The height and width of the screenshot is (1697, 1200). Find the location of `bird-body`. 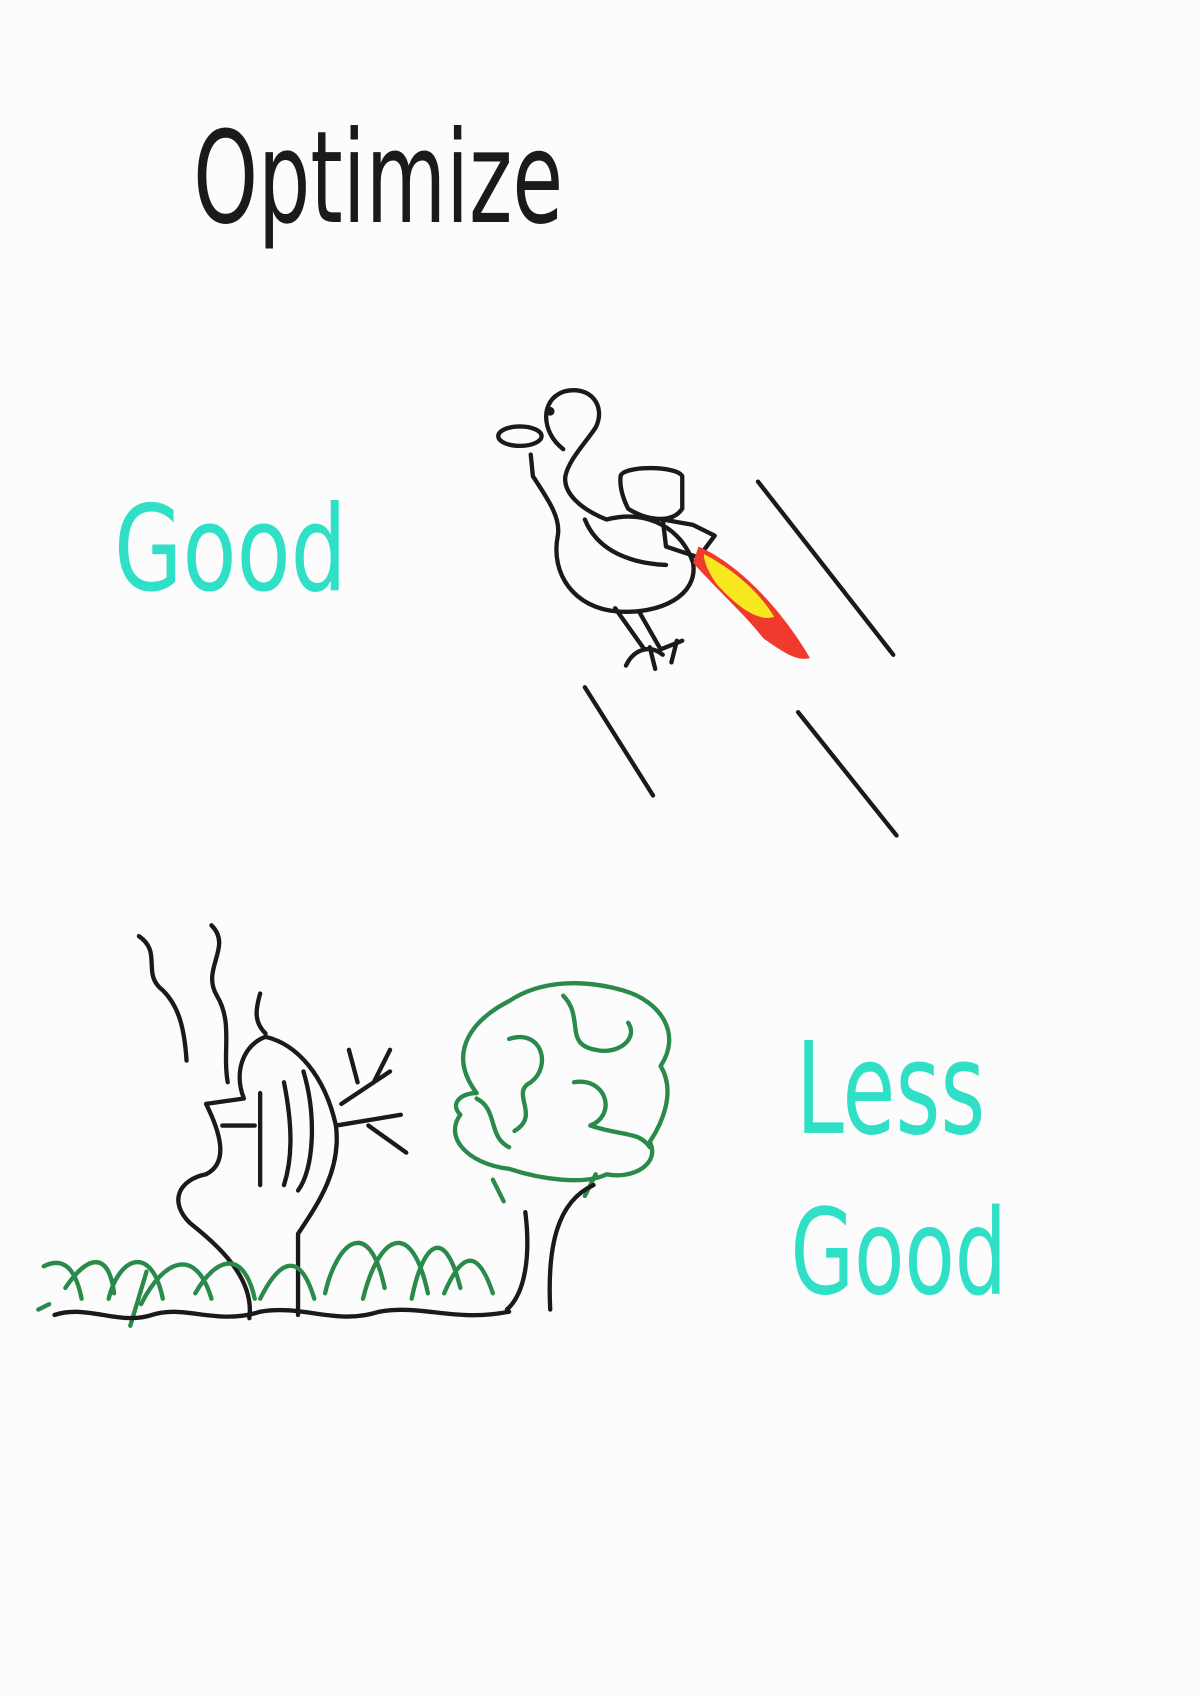

bird-body is located at coordinates (612, 501).